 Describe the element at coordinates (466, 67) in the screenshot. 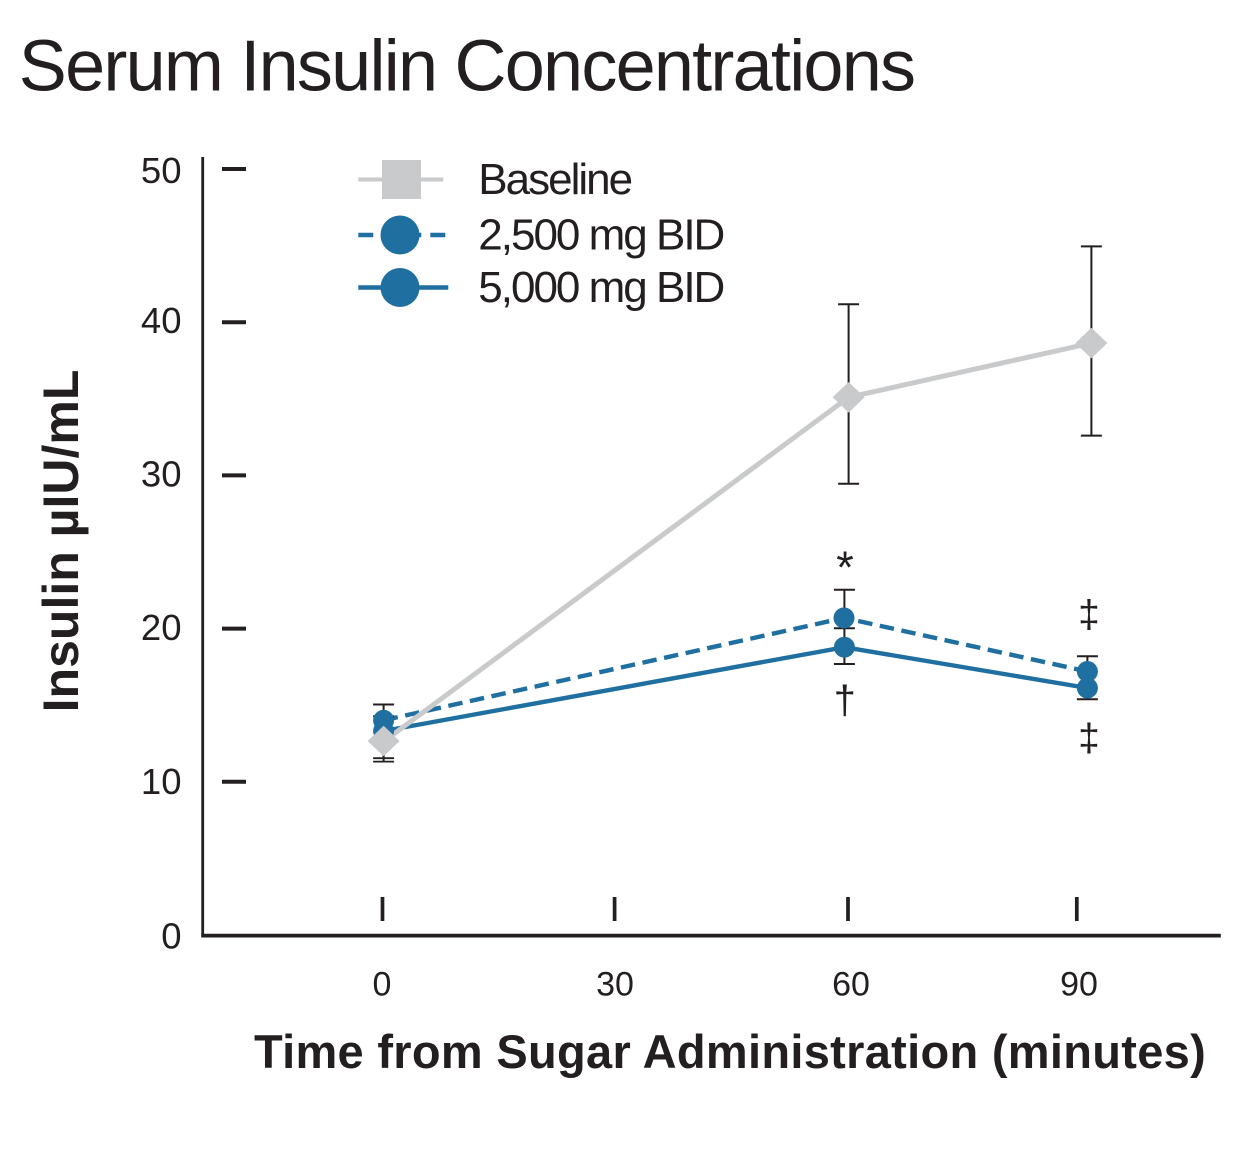

I see `svg-text: Serum Insulin Concentrations` at that location.